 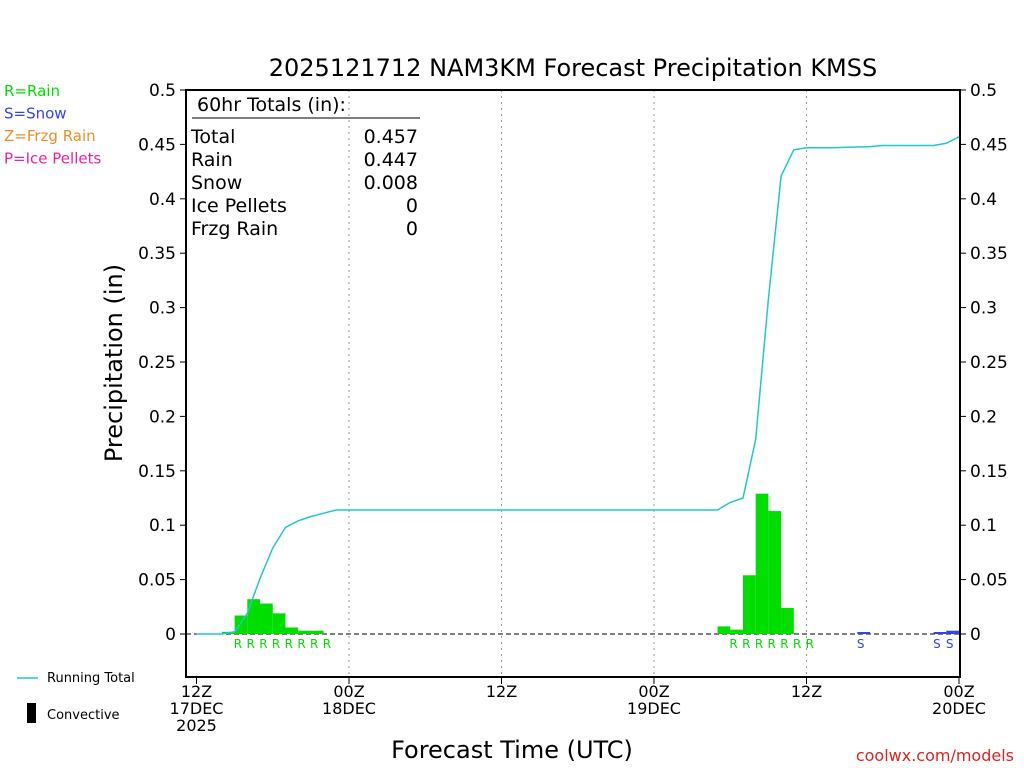 I want to click on totals-row-label: Ice Pellets, so click(x=239, y=206).